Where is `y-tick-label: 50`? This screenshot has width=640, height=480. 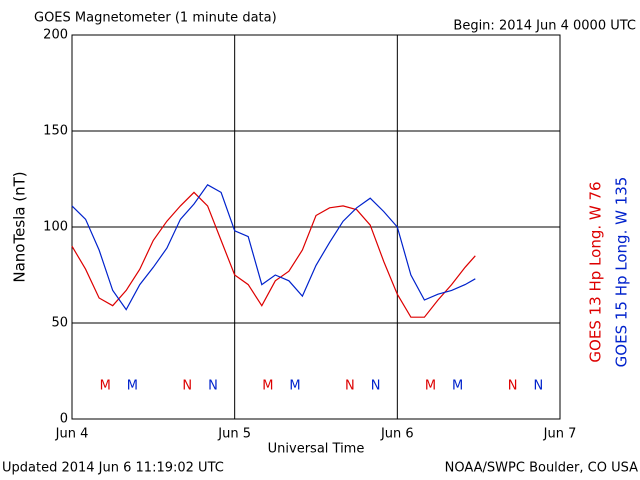 y-tick-label: 50 is located at coordinates (59, 323).